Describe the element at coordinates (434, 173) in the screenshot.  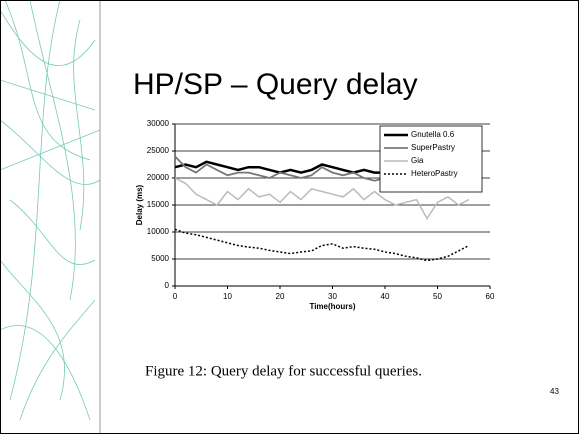
I see `legend-label: HeteroPastry` at that location.